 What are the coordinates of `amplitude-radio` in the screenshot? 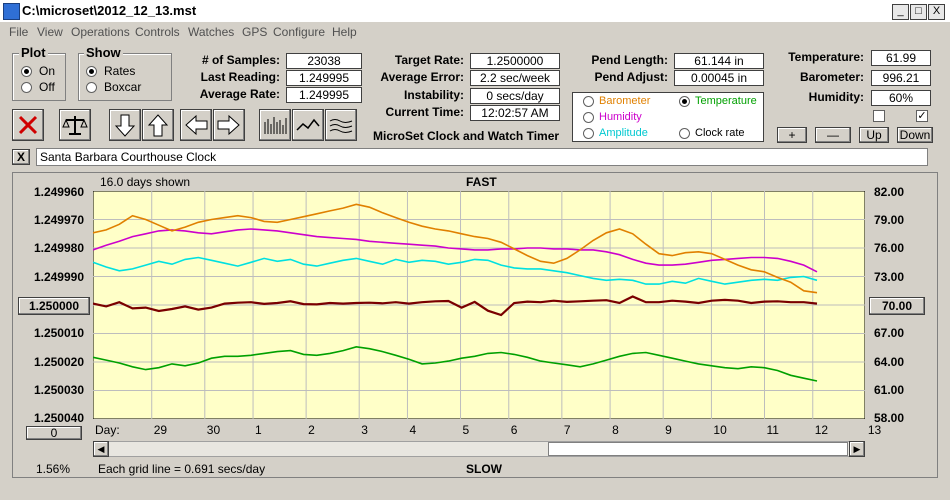 It's located at (588, 133).